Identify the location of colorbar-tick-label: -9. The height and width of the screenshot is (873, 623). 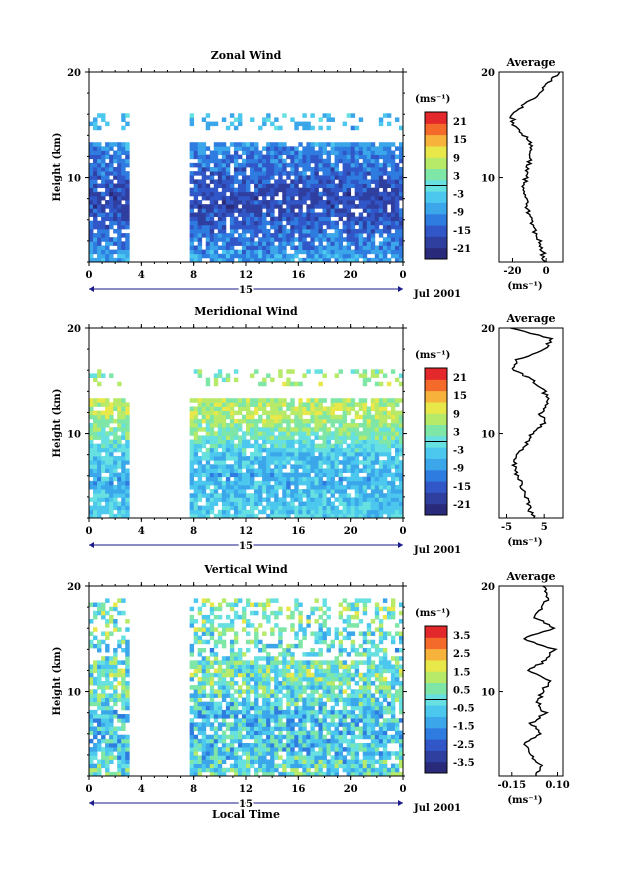
(458, 469).